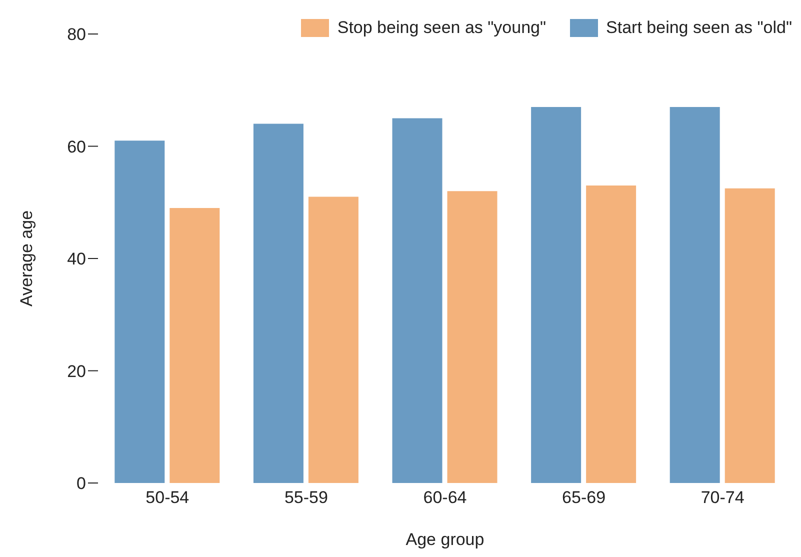 Image resolution: width=801 pixels, height=557 pixels. Describe the element at coordinates (584, 498) in the screenshot. I see `x-tick-label: 65-69` at that location.